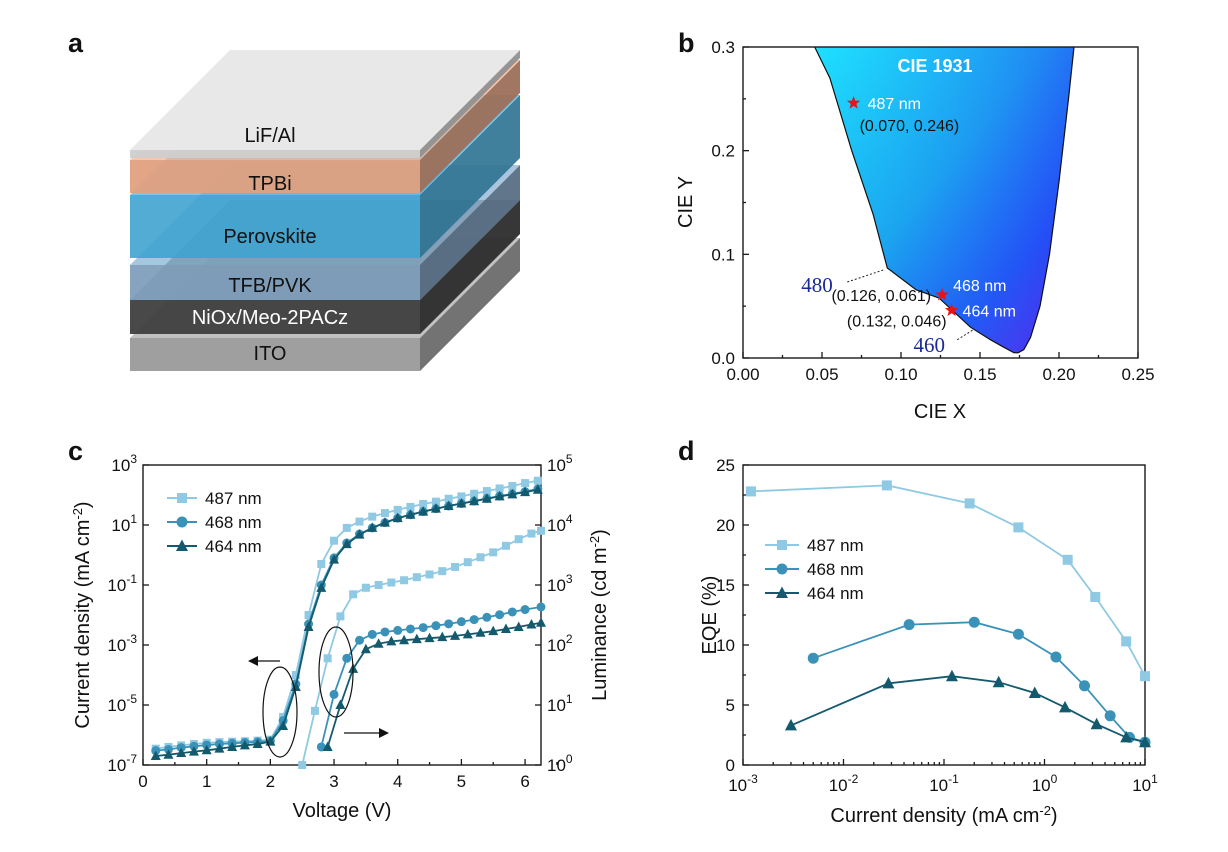 The image size is (1228, 852). I want to click on jvl-left-tick-label: 10⁻³, so click(122, 643).